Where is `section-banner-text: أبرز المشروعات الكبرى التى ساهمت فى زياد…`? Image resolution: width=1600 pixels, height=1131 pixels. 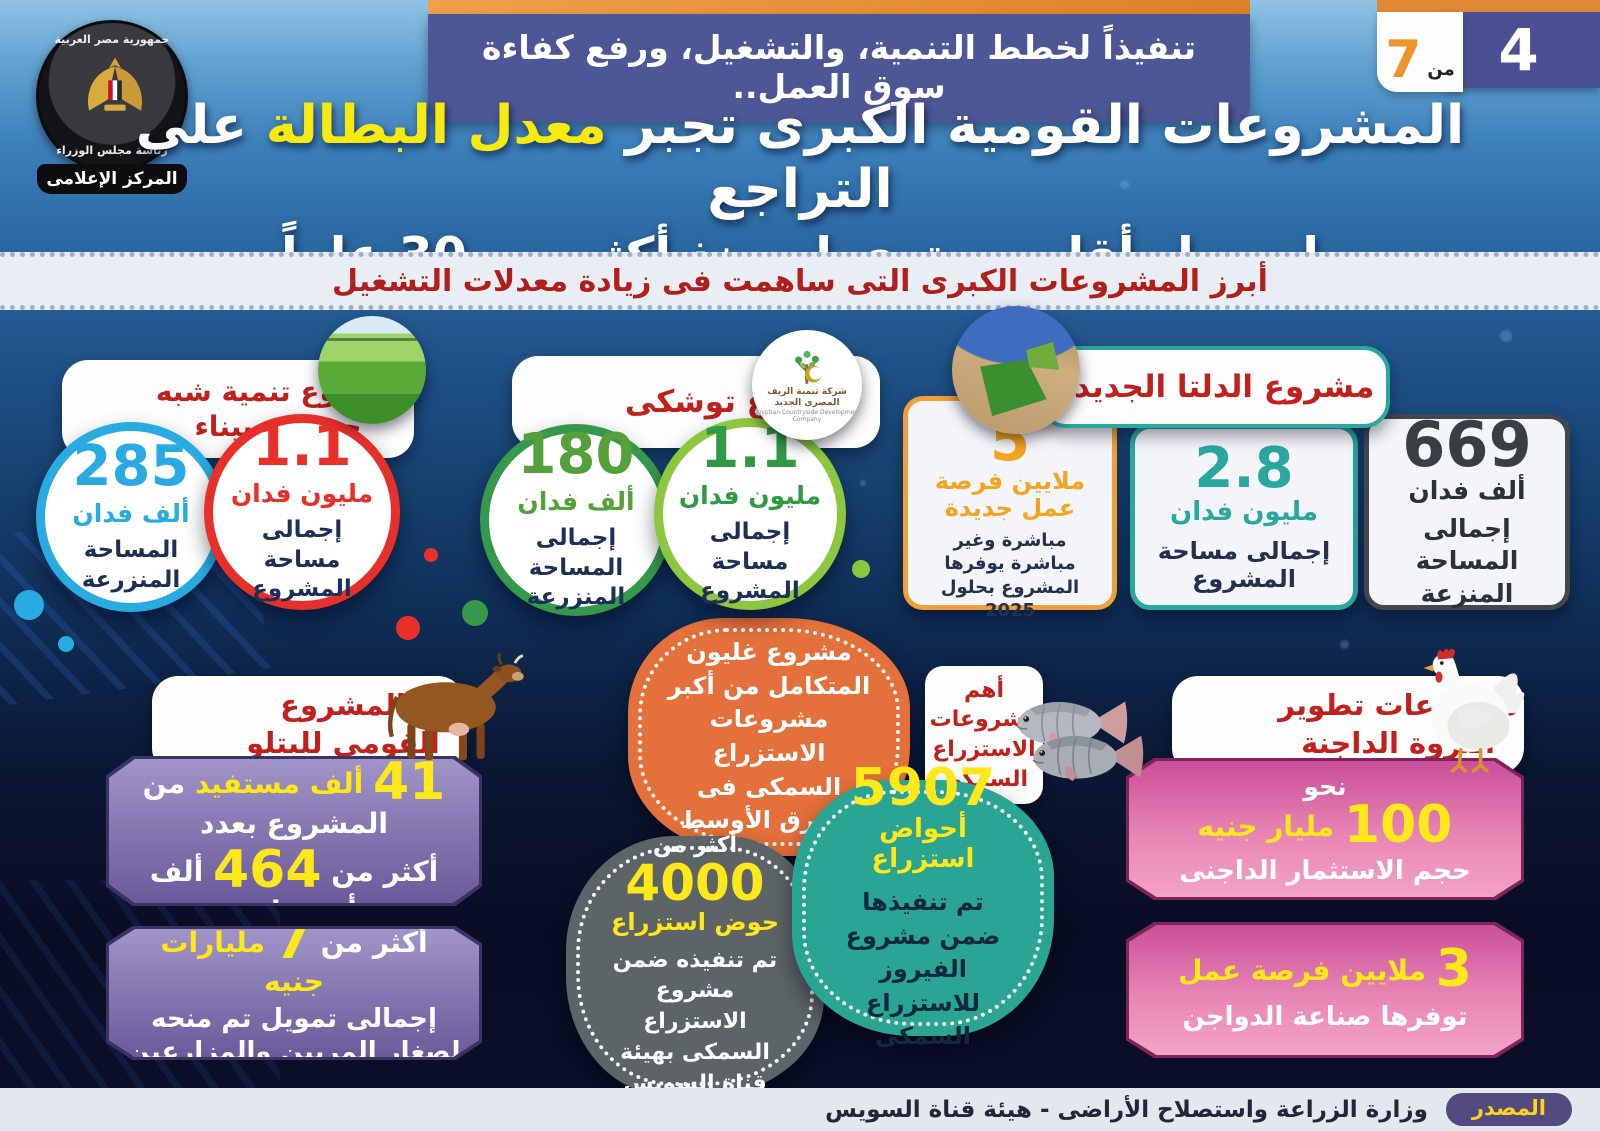 section-banner-text: أبرز المشروعات الكبرى التى ساهمت فى زياد… is located at coordinates (800, 281).